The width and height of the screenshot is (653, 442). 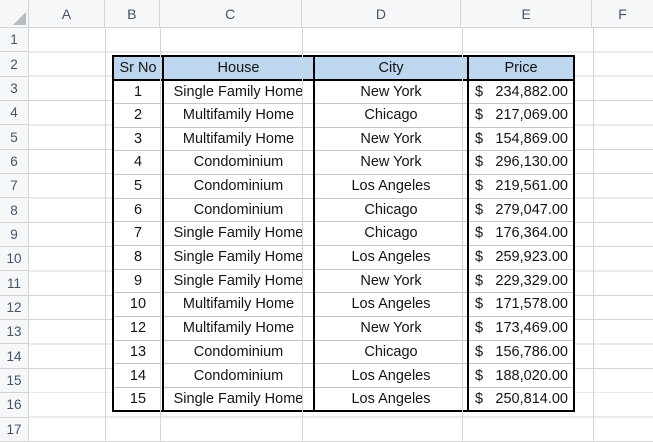 What do you see at coordinates (138, 233) in the screenshot?
I see `sr-no-cell: 7` at bounding box center [138, 233].